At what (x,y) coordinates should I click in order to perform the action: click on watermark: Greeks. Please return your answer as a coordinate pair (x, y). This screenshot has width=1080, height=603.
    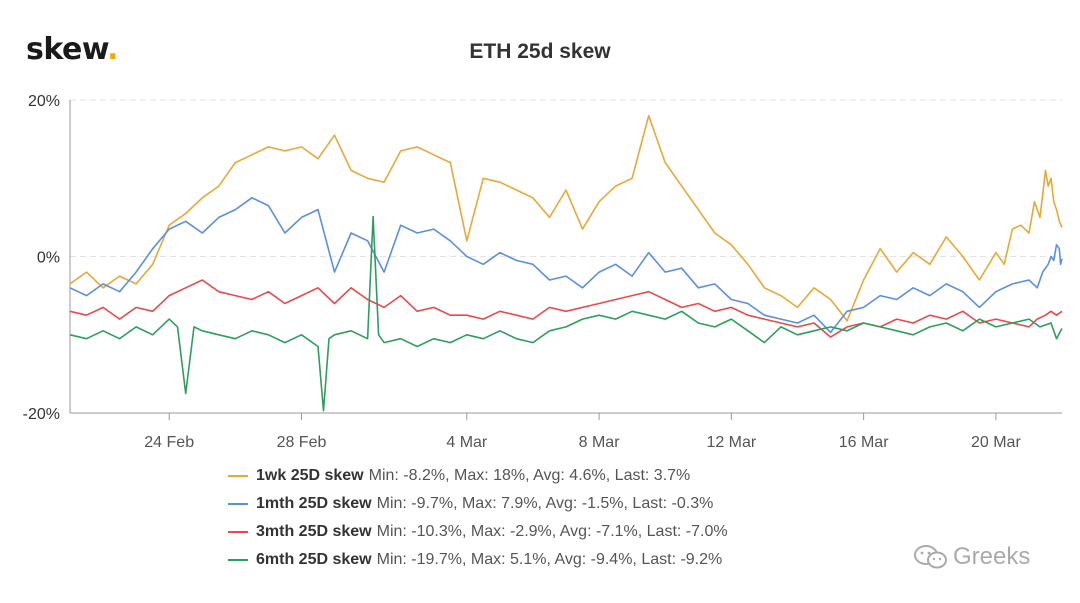
    Looking at the image, I should click on (971, 557).